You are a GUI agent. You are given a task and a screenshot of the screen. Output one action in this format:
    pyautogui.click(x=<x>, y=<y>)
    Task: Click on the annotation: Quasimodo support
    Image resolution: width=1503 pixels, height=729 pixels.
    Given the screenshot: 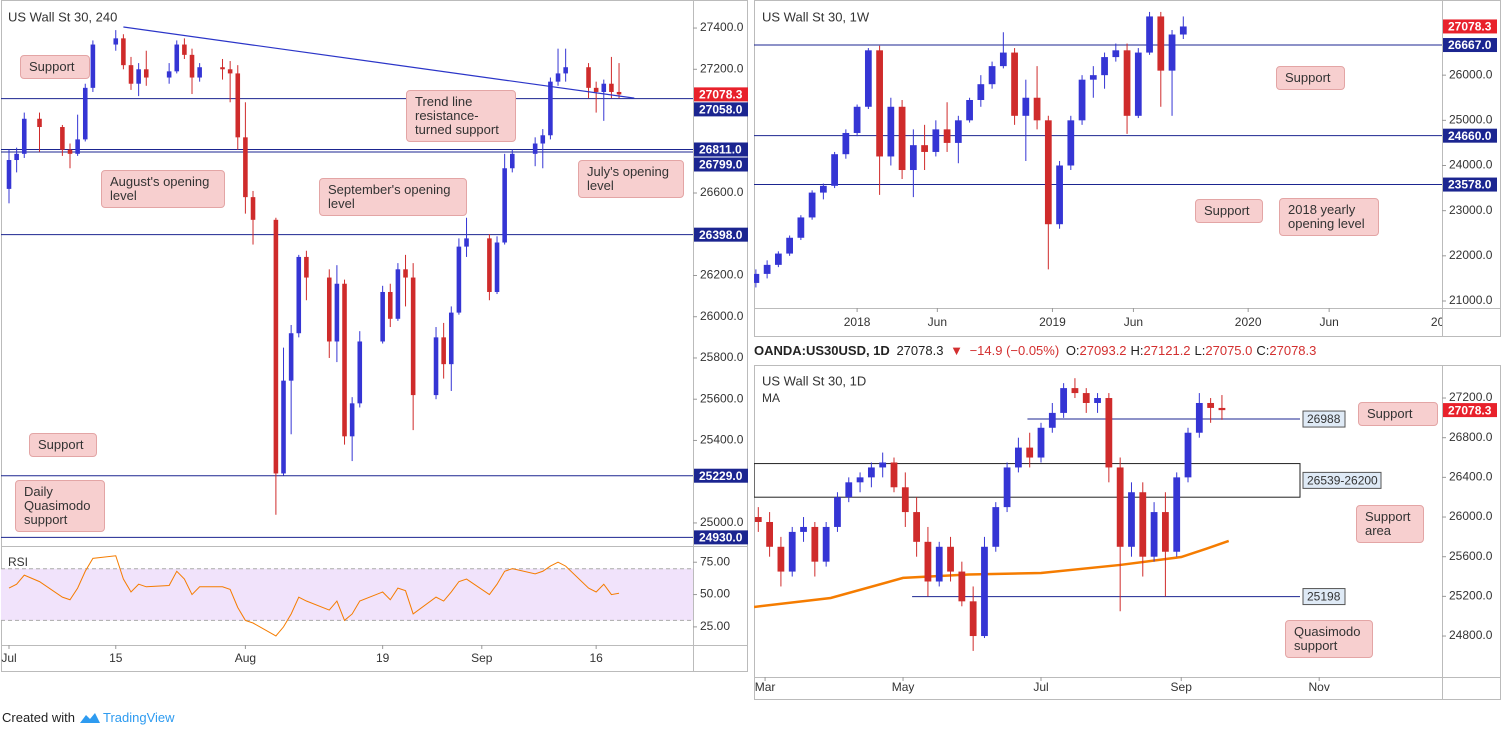 What is the action you would take?
    pyautogui.click(x=1329, y=639)
    